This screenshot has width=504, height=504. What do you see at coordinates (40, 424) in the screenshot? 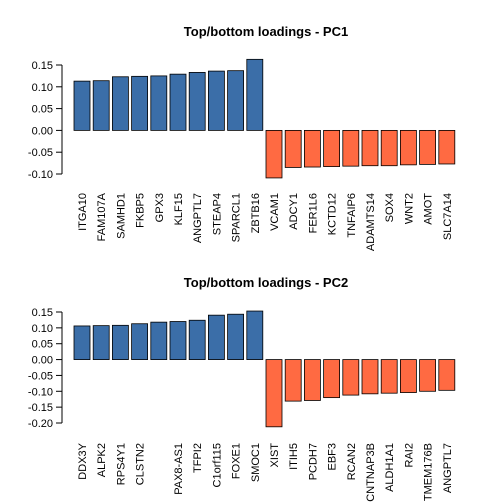
I see `y-tick-label: -0.20` at bounding box center [40, 424].